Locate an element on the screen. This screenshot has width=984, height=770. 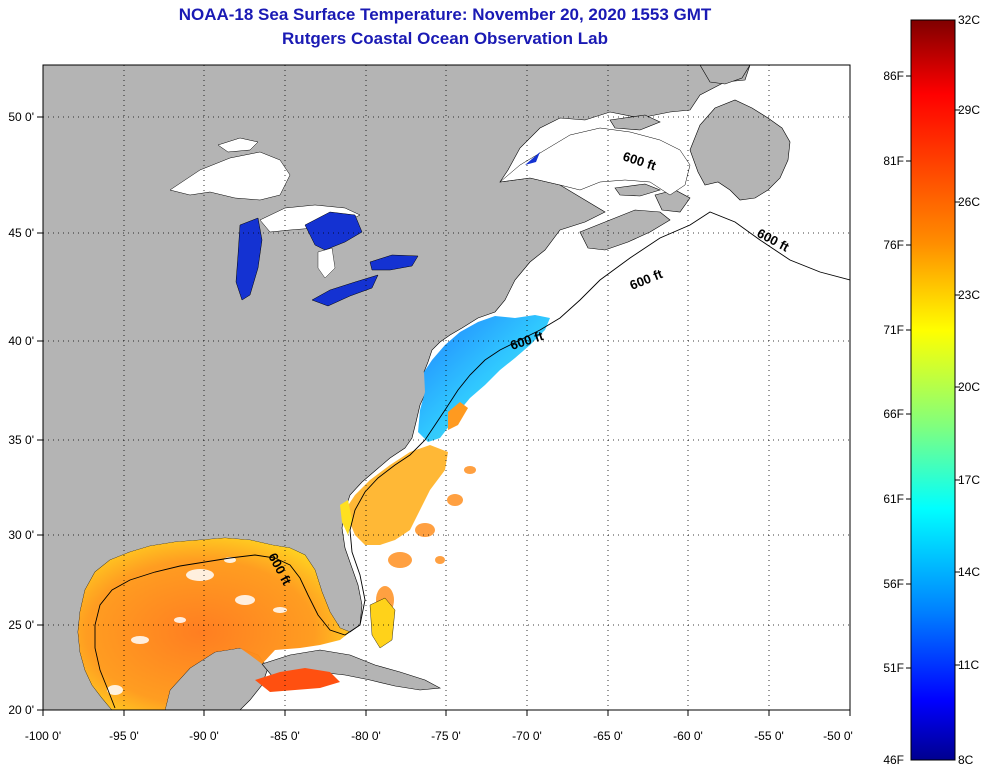
sst-southeast-coast is located at coordinates (396, 495).